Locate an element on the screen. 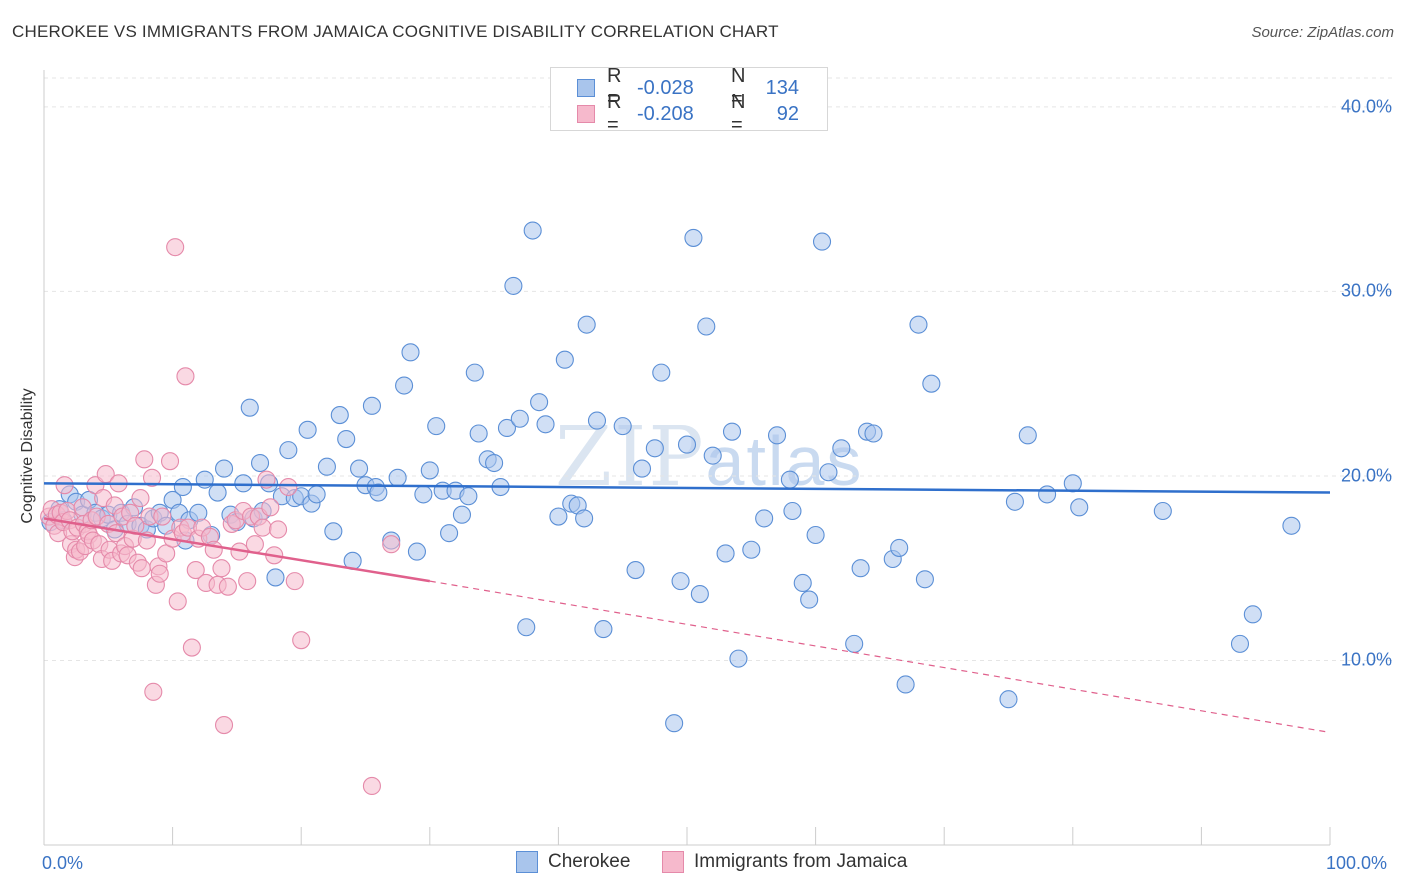  stats-row-jamaica: R = -0.208 N = 92 is located at coordinates (675, 113).